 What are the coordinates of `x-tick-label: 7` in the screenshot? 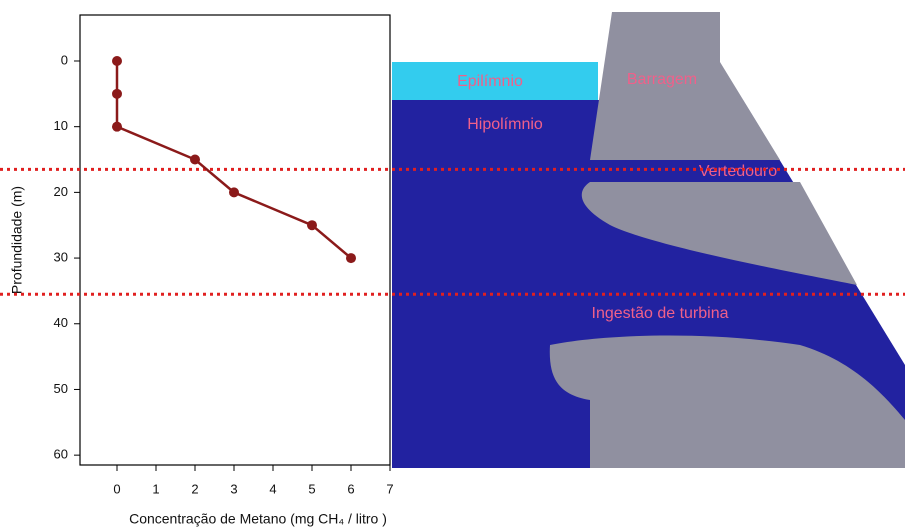 It's located at (389, 488).